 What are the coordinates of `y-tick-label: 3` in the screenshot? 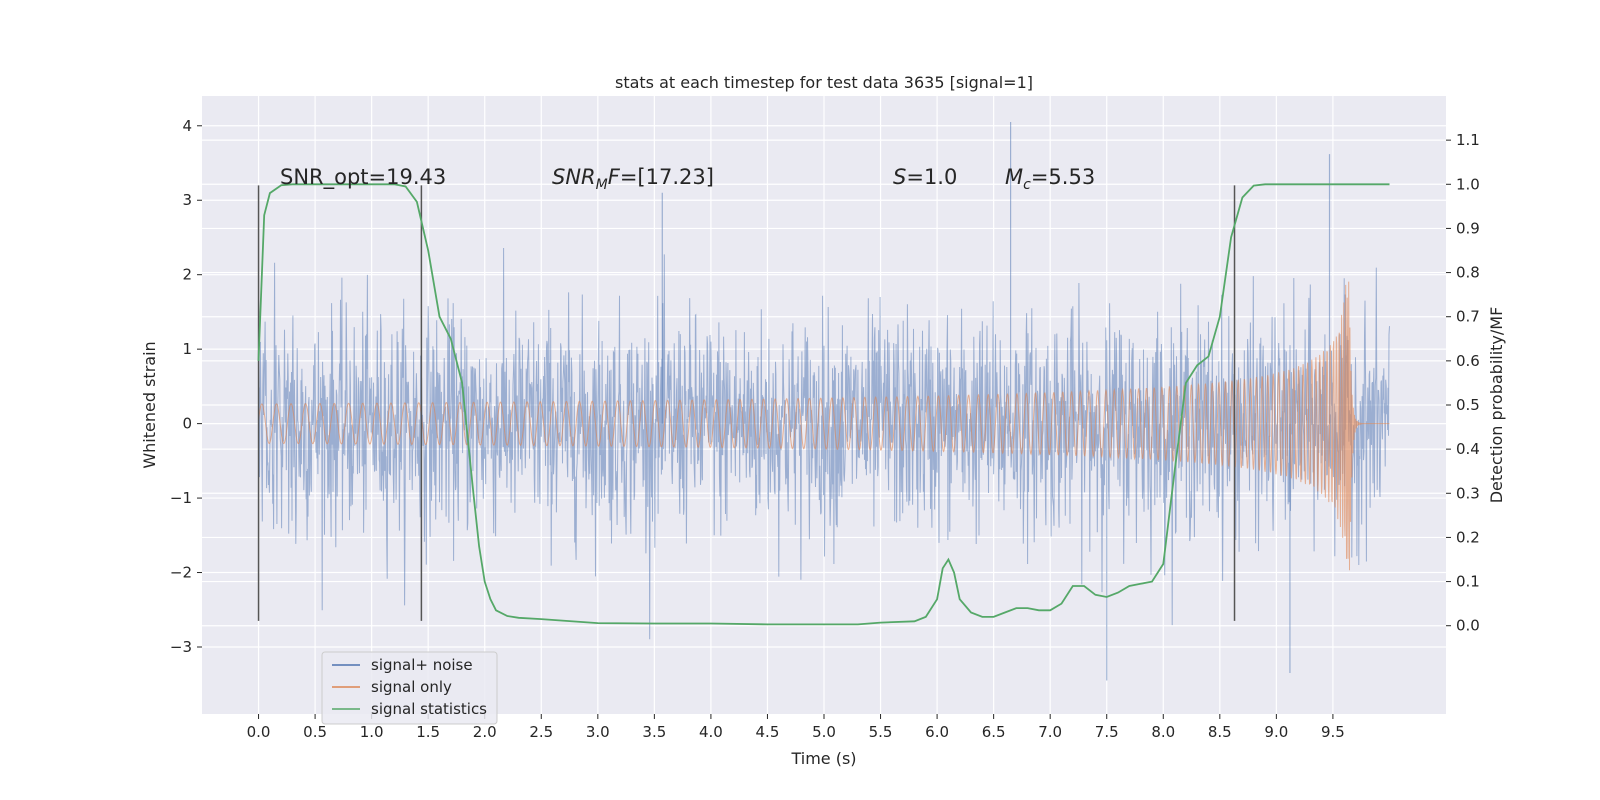 It's located at (187, 200).